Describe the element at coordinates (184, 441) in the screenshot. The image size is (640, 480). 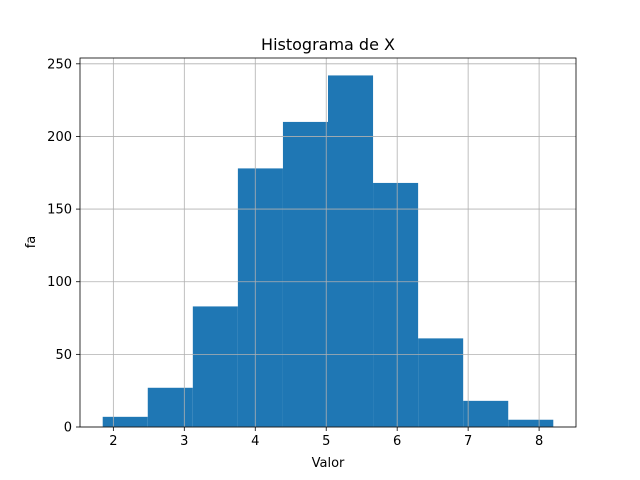
I see `x-tick-label: 3` at that location.